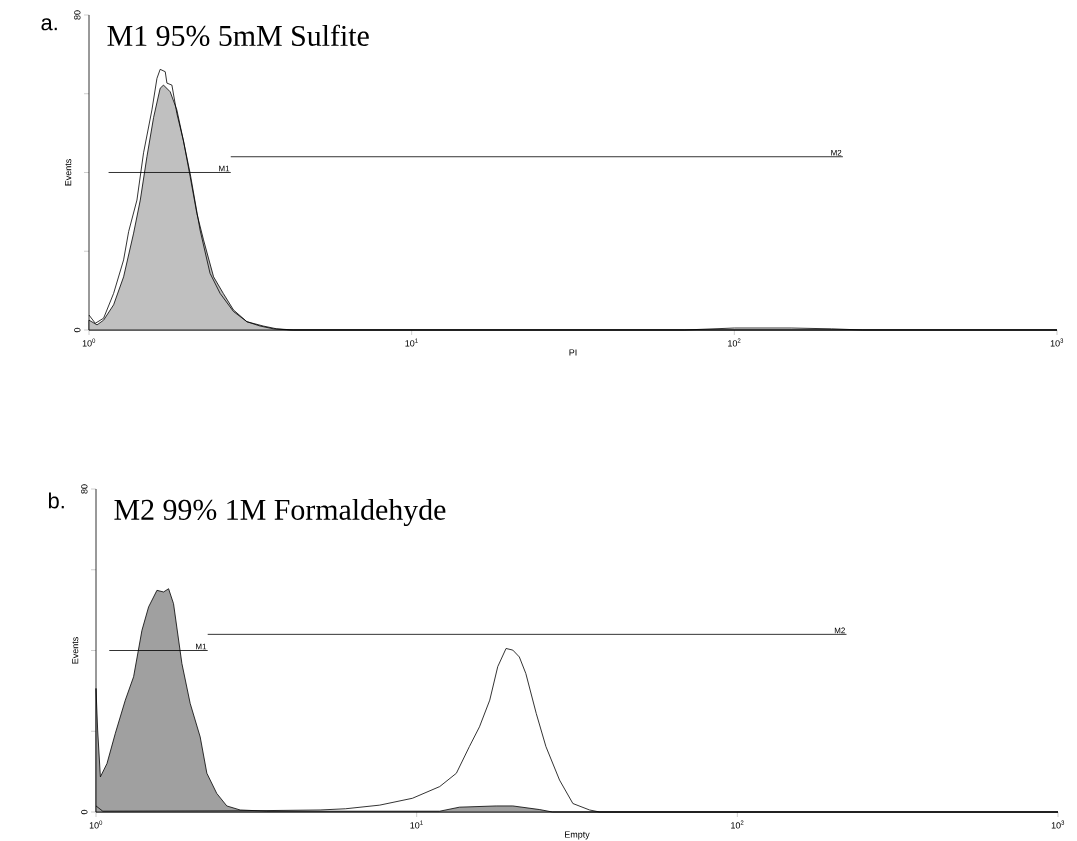  Describe the element at coordinates (56, 500) in the screenshot. I see `text: b.` at that location.